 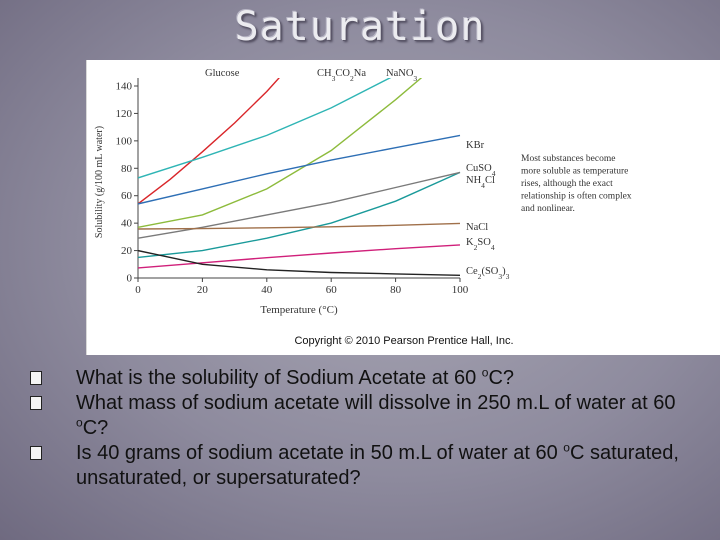 I want to click on y-tick-label: 140, so click(x=124, y=87).